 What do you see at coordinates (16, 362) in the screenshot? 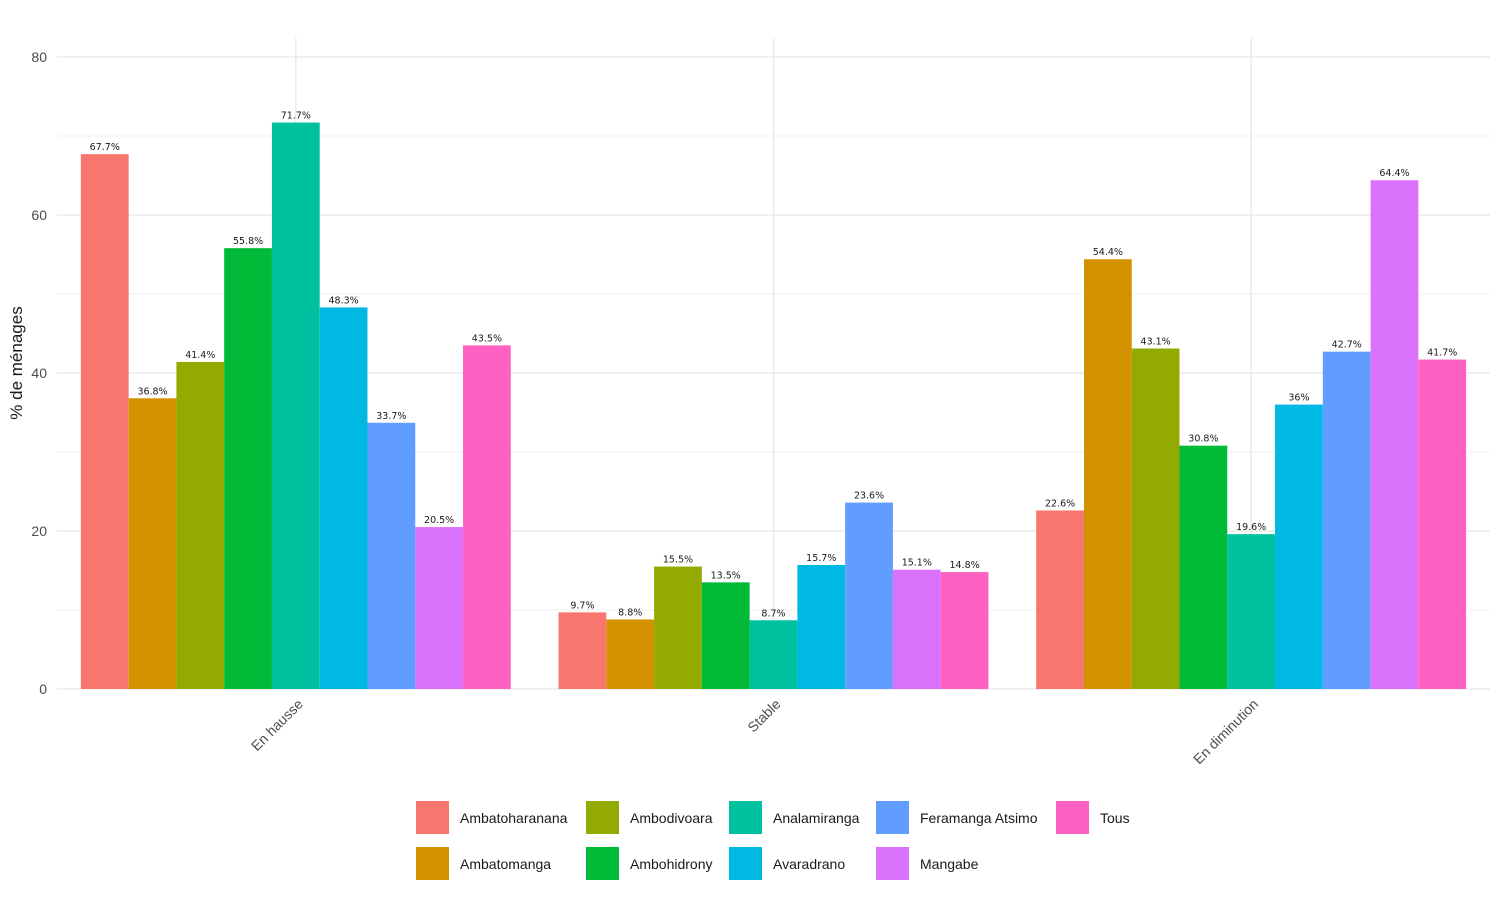
I see `y-axis-title: % de ménages` at bounding box center [16, 362].